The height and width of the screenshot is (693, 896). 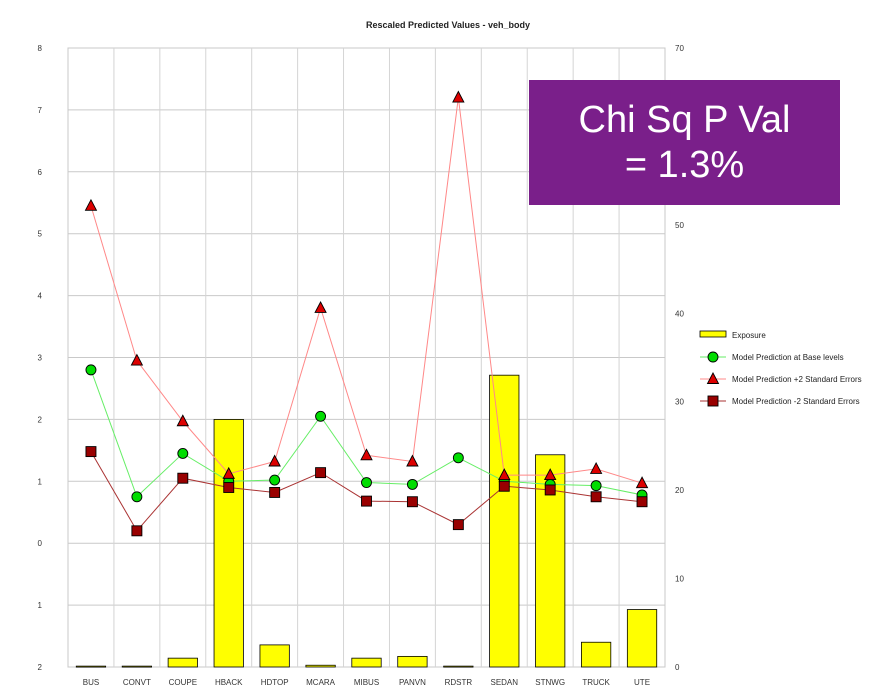 What do you see at coordinates (679, 490) in the screenshot?
I see `right-tick-label: 20` at bounding box center [679, 490].